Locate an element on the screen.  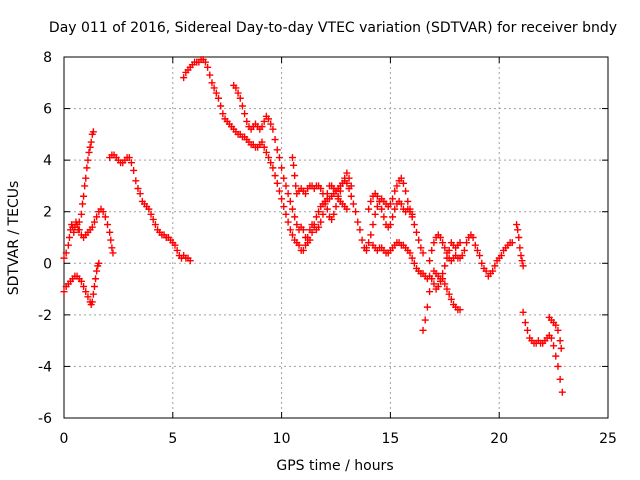
y-tick-label: 4 is located at coordinates (47, 161).